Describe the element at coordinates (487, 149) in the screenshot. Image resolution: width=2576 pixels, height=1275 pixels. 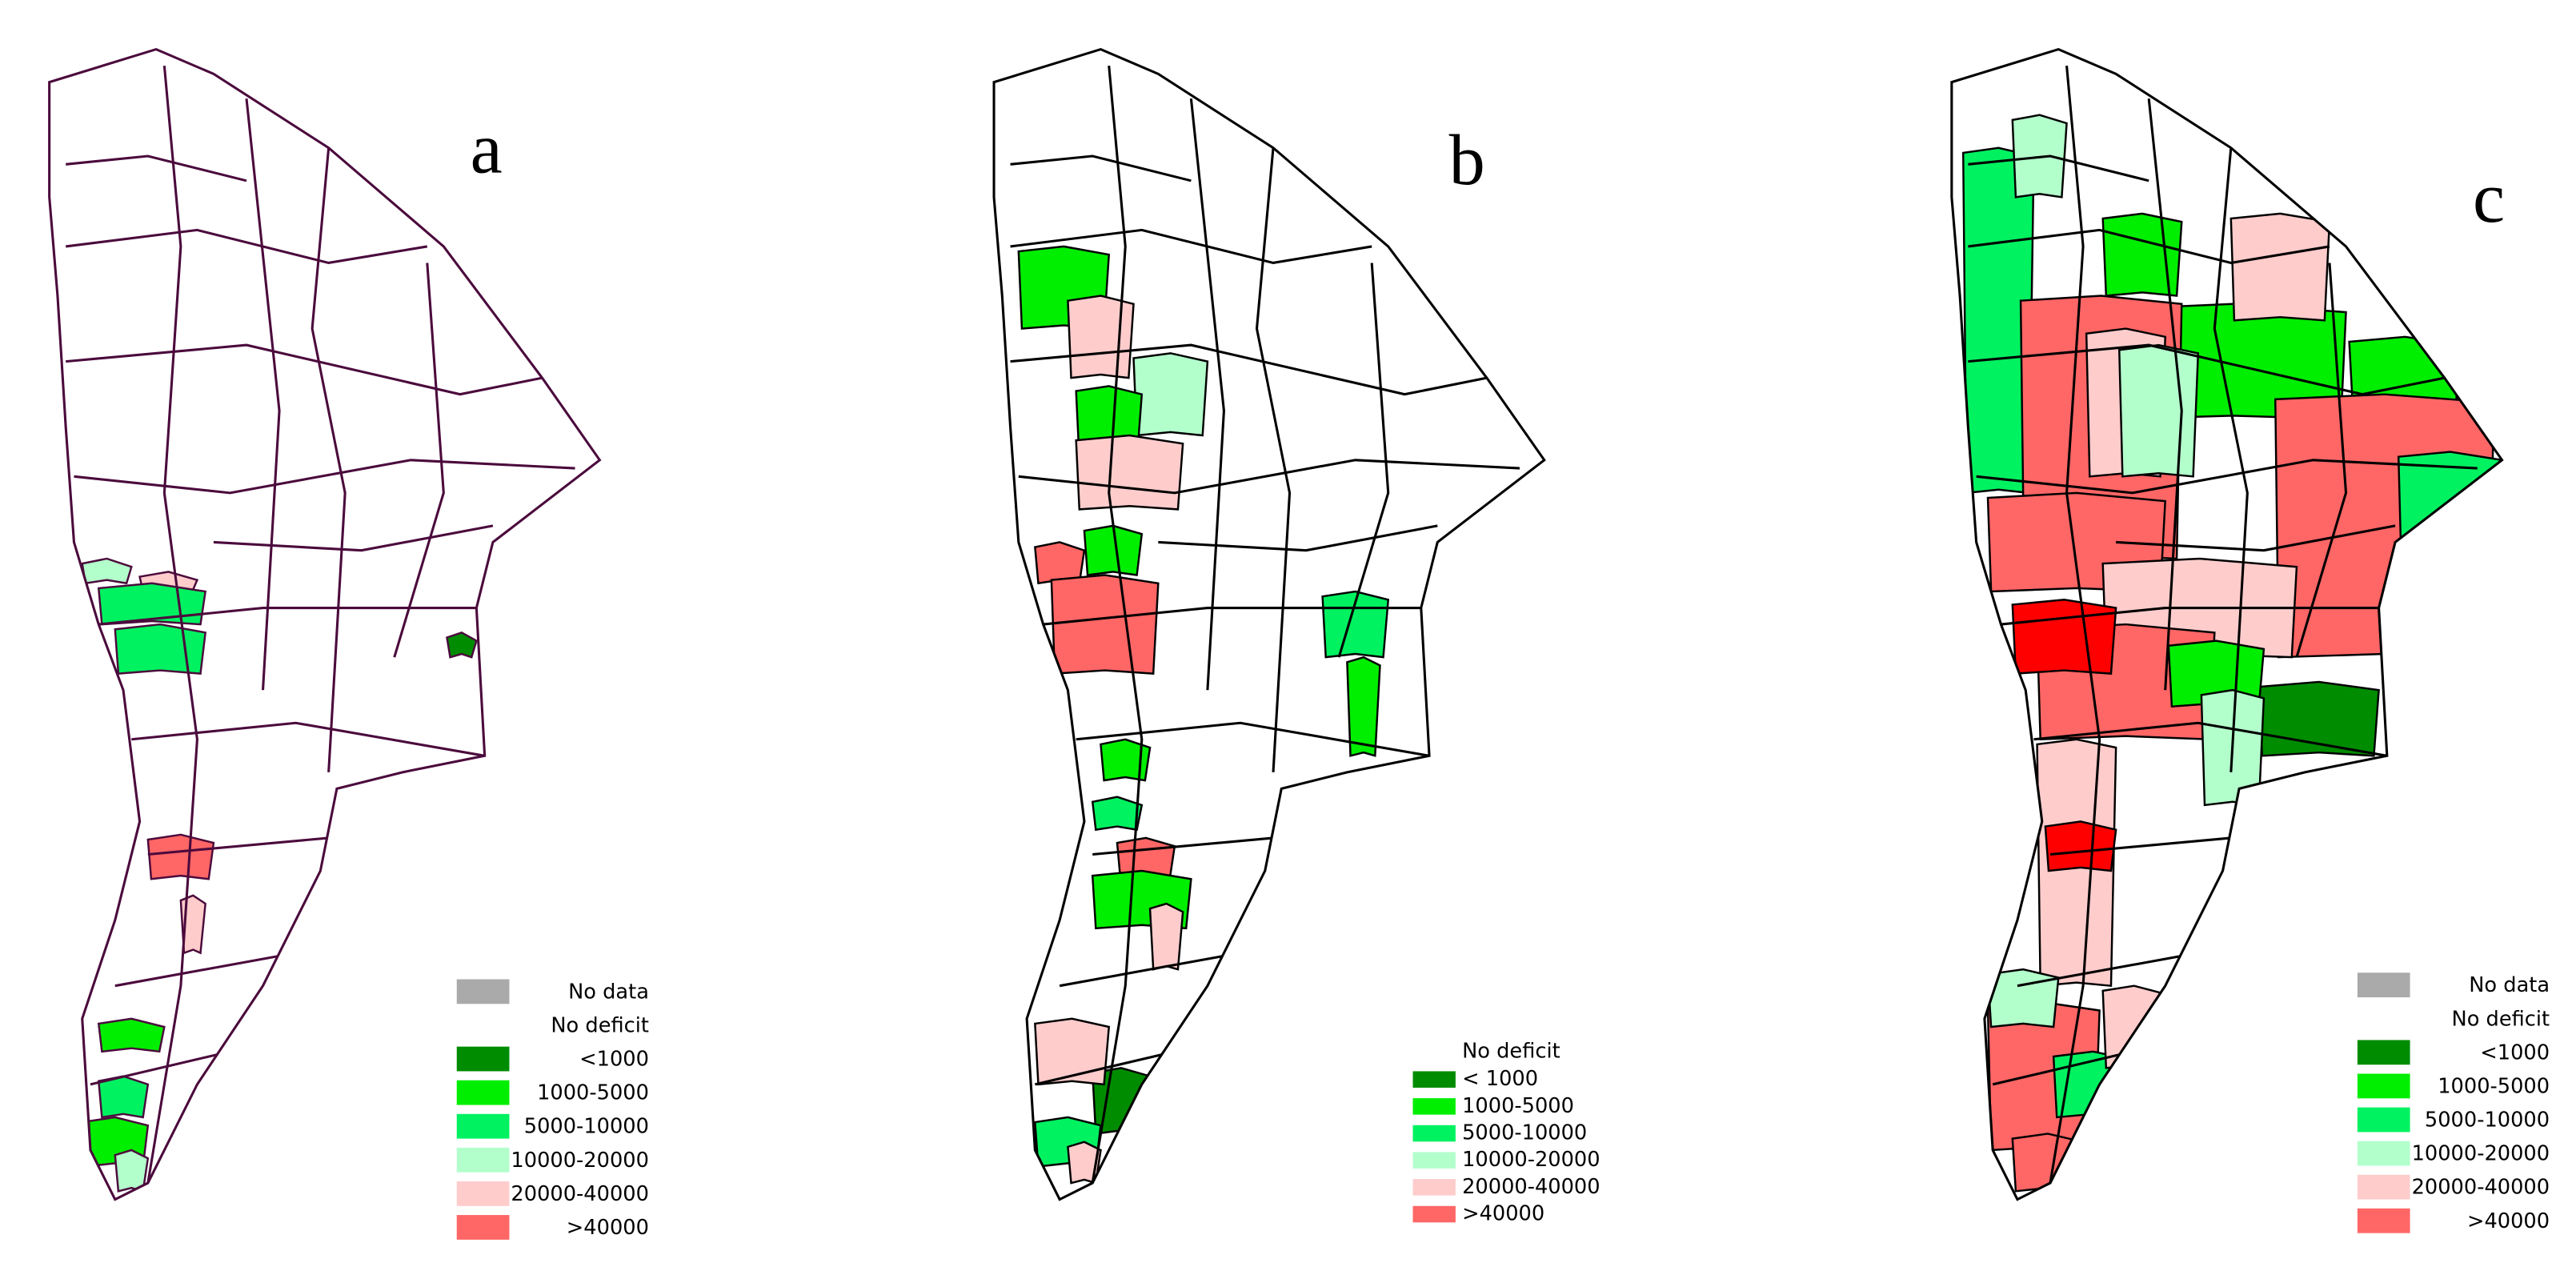
I see `panel-label: a` at that location.